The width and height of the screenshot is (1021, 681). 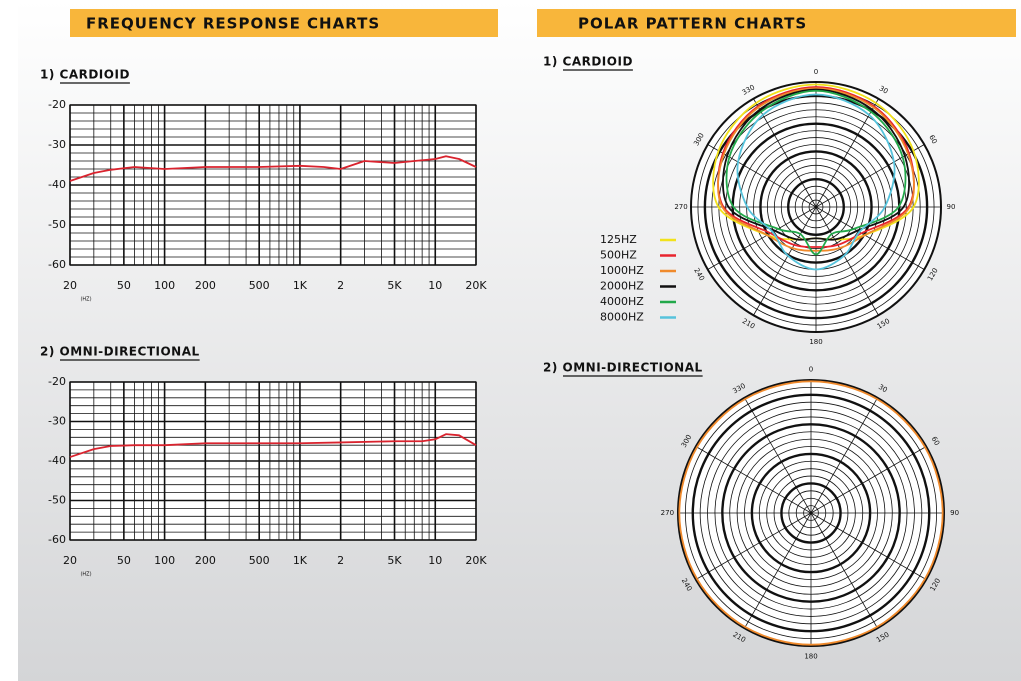 What do you see at coordinates (692, 24) in the screenshot?
I see `section-title: POLAR PATTERN CHARTS` at bounding box center [692, 24].